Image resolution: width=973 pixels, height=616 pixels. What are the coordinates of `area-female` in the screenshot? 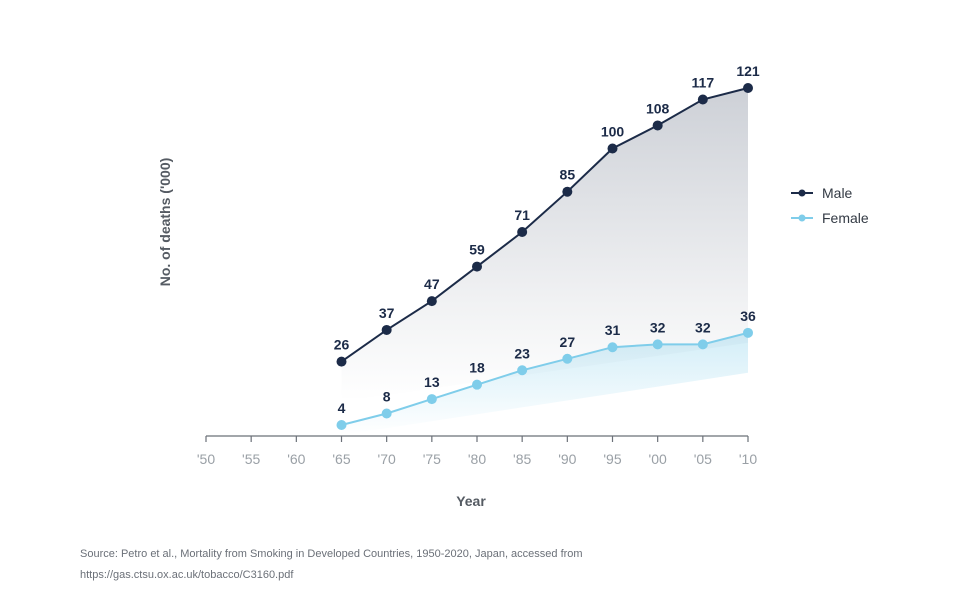 It's located at (544, 383).